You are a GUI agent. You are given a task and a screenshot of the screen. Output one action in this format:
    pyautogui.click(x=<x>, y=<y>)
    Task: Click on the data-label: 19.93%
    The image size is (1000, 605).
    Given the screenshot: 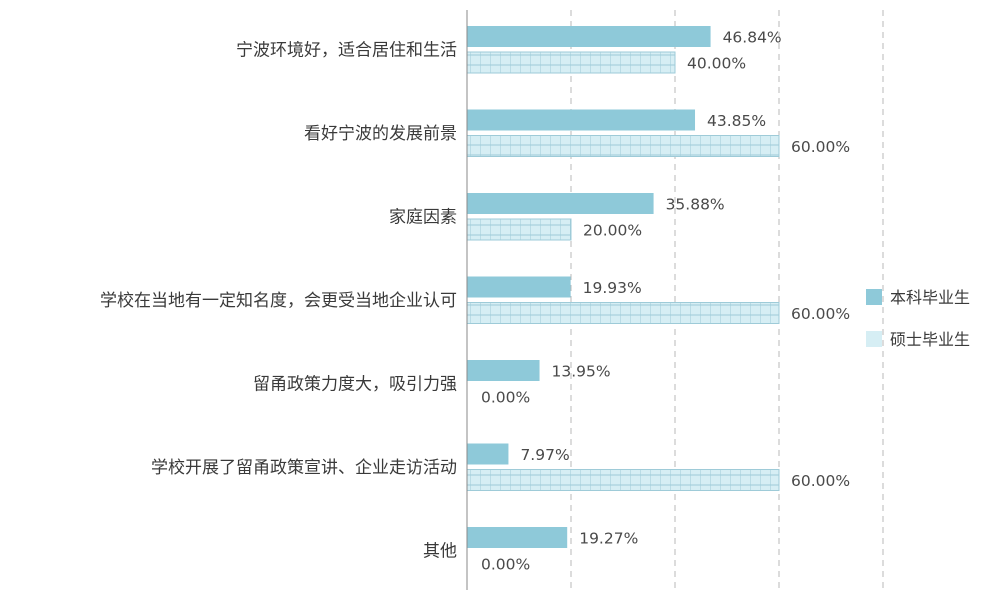 What is the action you would take?
    pyautogui.click(x=612, y=288)
    